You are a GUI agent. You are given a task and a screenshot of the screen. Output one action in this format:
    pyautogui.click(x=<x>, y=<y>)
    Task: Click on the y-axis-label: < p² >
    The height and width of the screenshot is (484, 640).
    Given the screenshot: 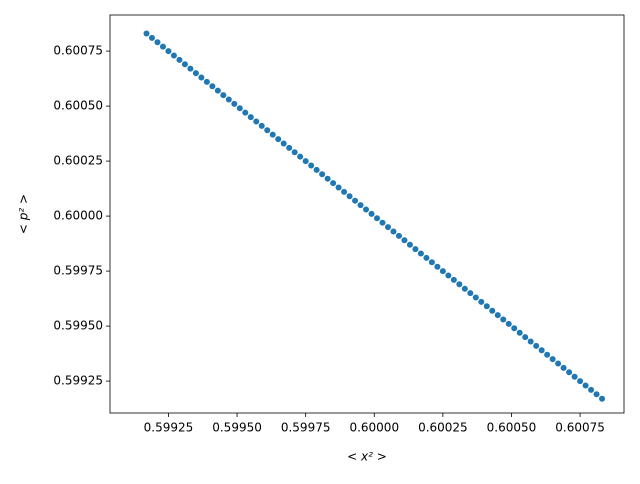 What is the action you would take?
    pyautogui.click(x=24, y=214)
    